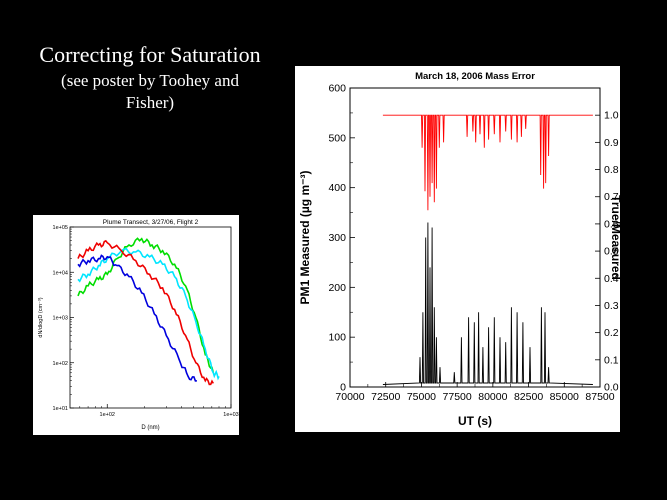 The width and height of the screenshot is (667, 500). What do you see at coordinates (337, 338) in the screenshot?
I see `y-tick-label: 100` at bounding box center [337, 338].